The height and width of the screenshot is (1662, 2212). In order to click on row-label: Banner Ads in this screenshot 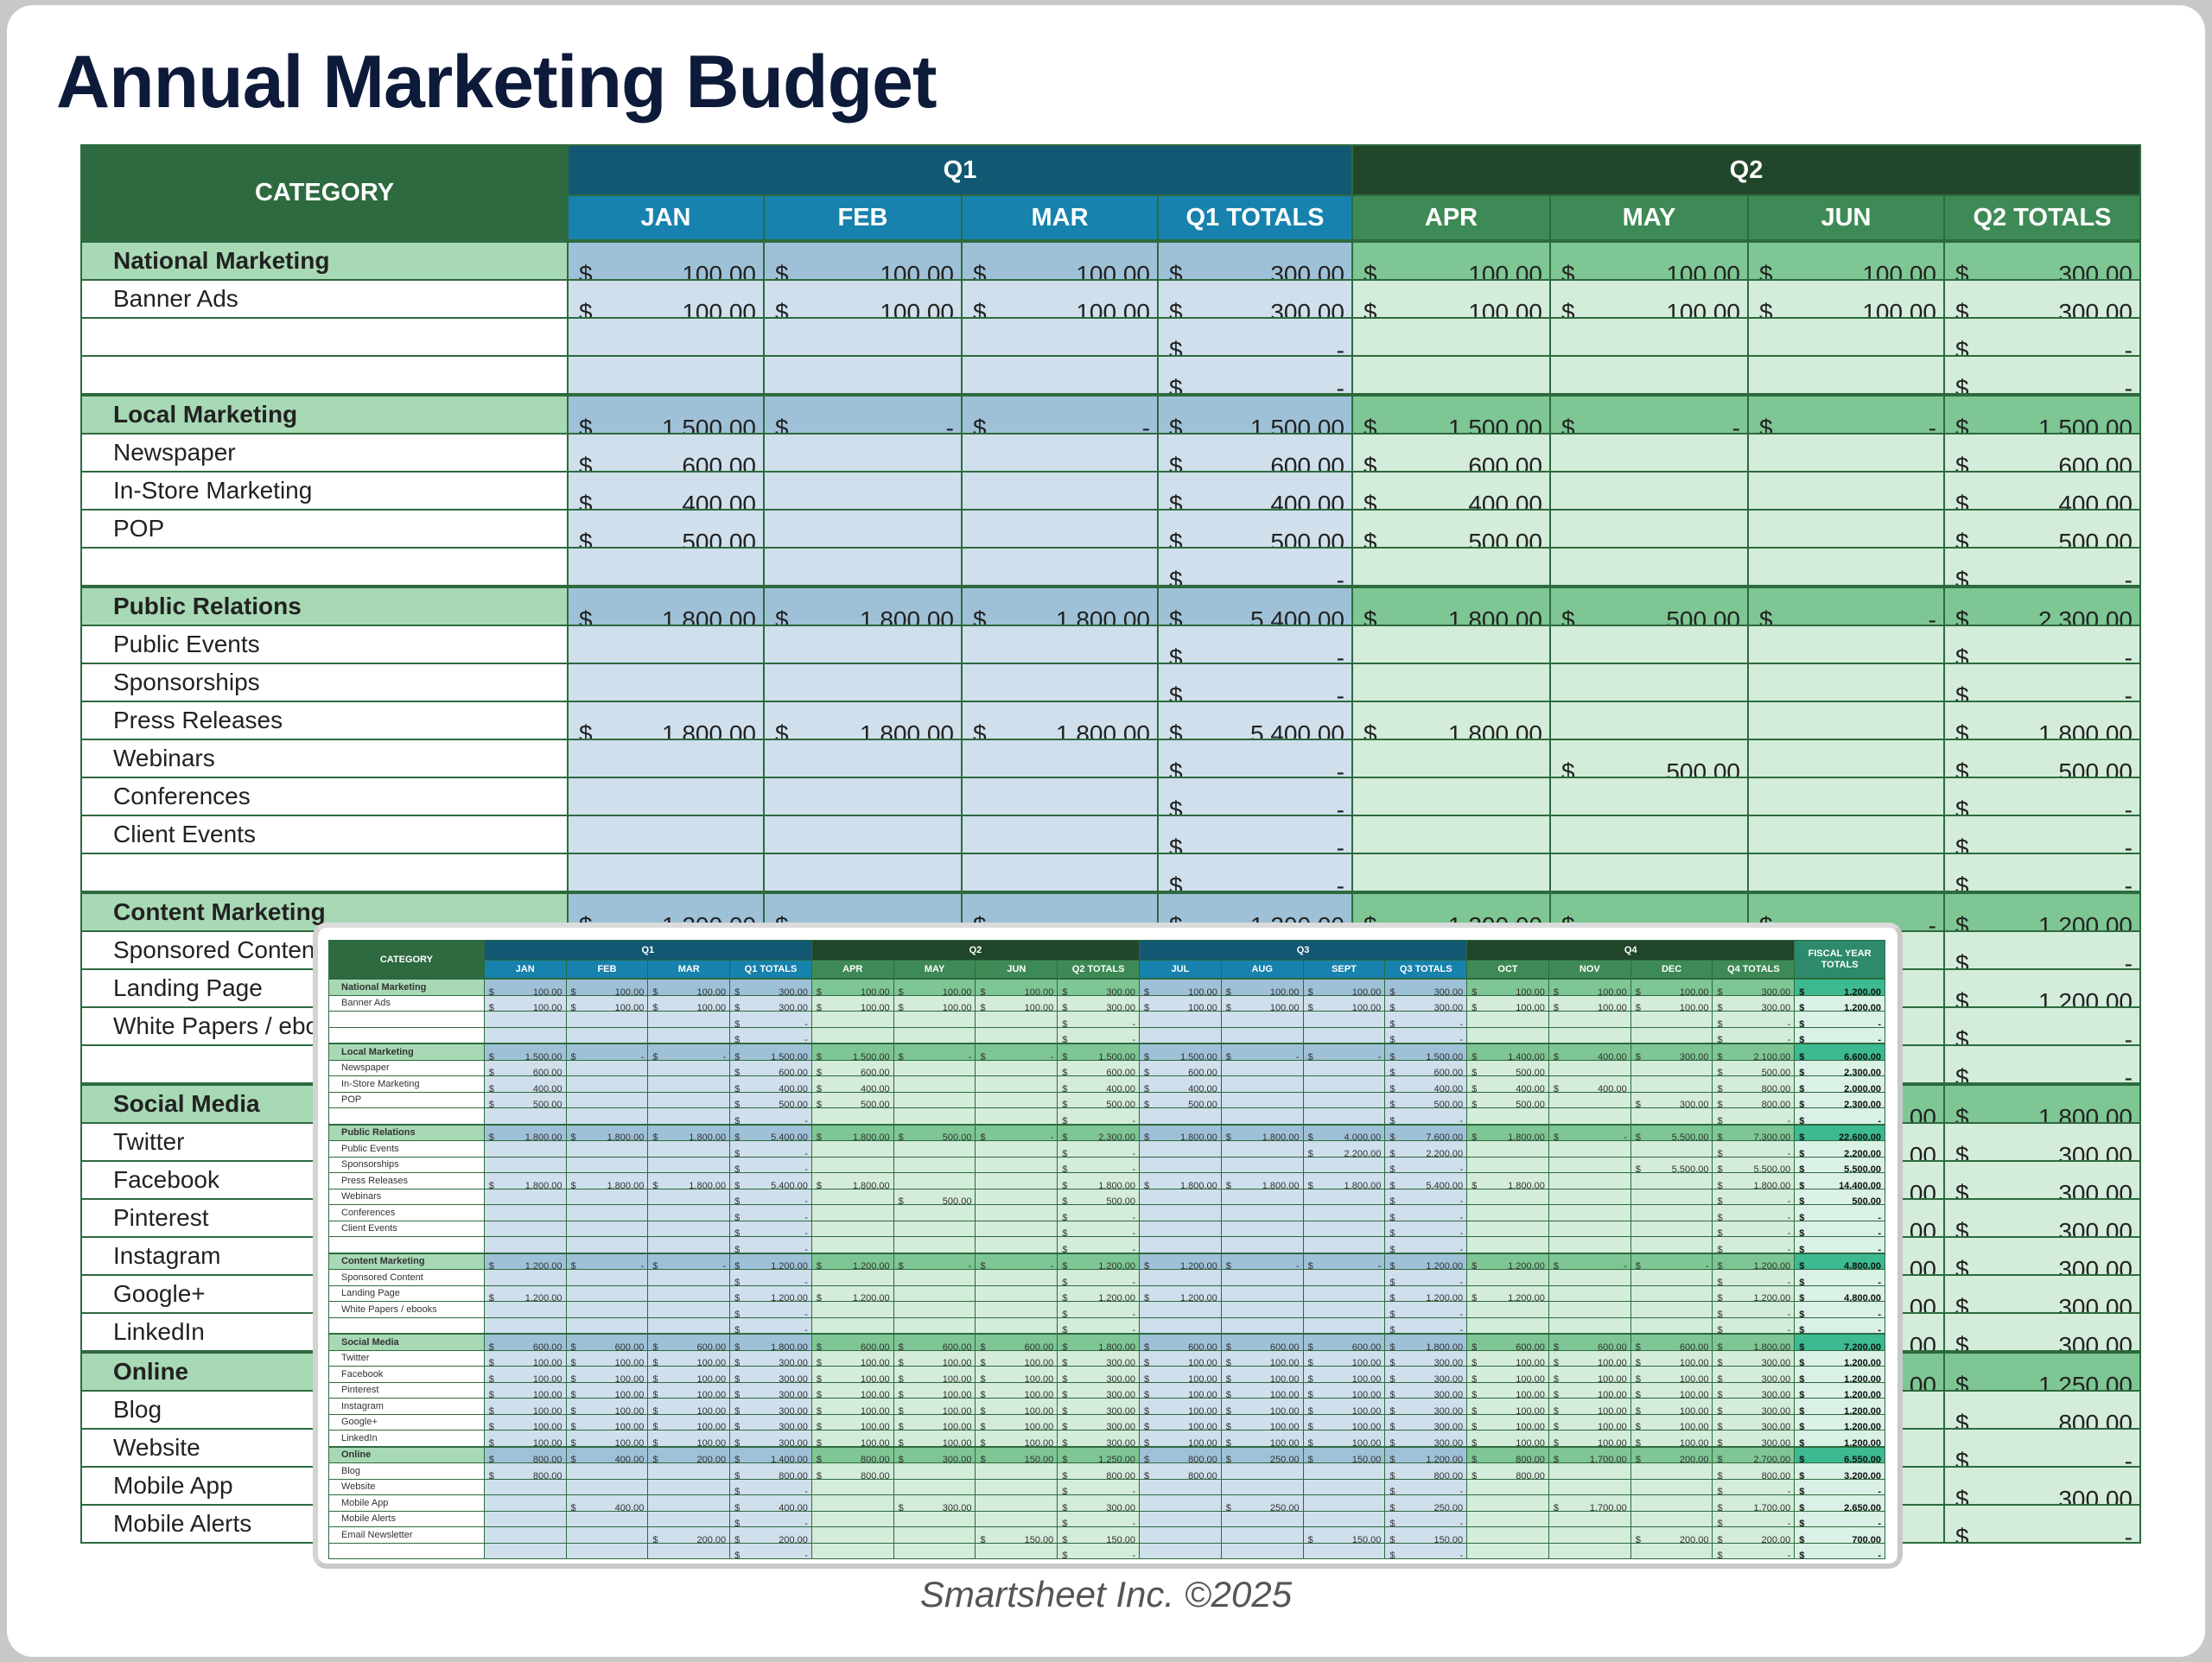, I will do `click(406, 1003)`.